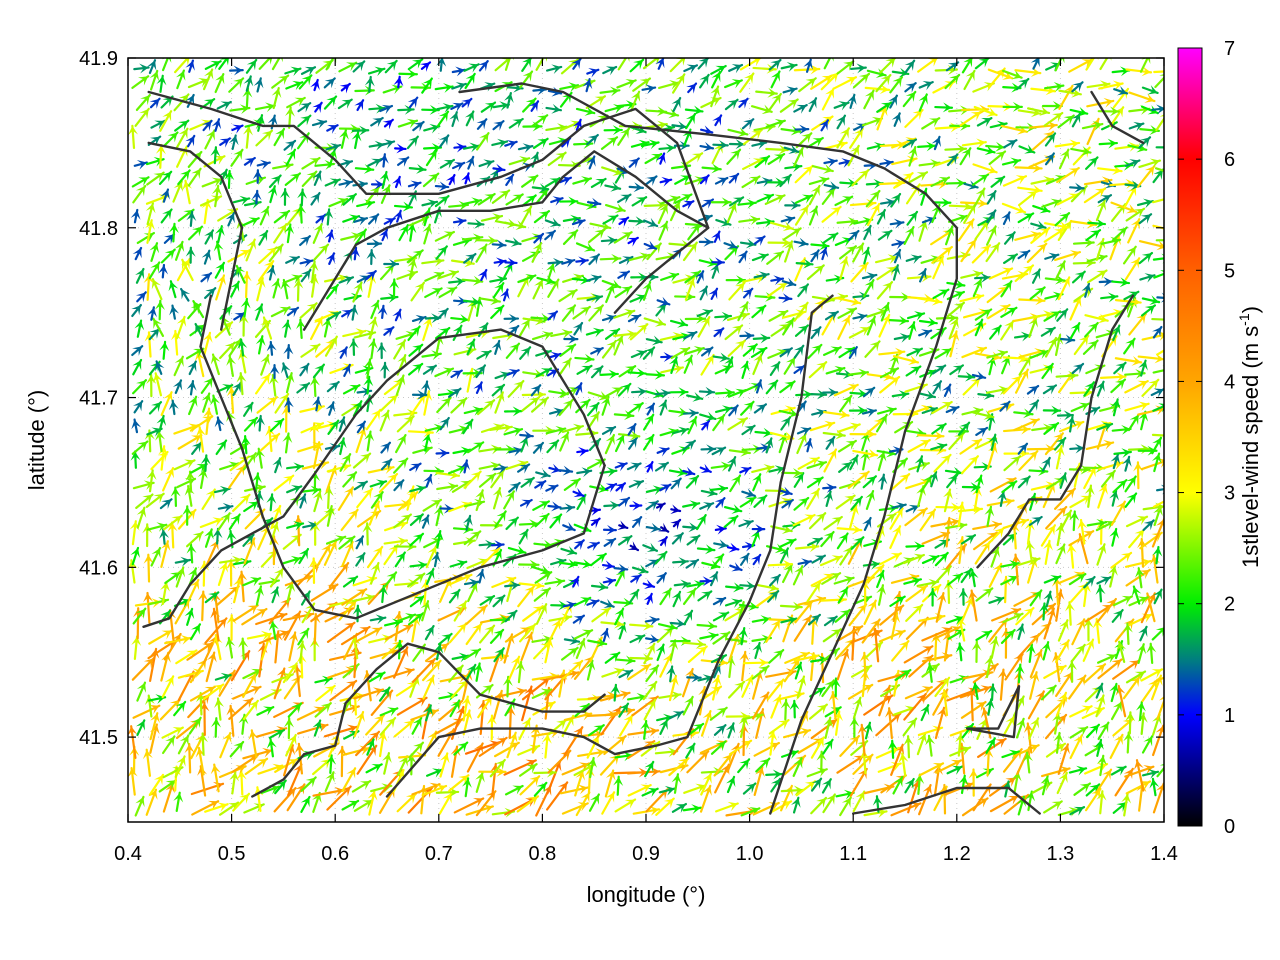 The image size is (1280, 960). I want to click on x-tick-label: 1.3, so click(1060, 854).